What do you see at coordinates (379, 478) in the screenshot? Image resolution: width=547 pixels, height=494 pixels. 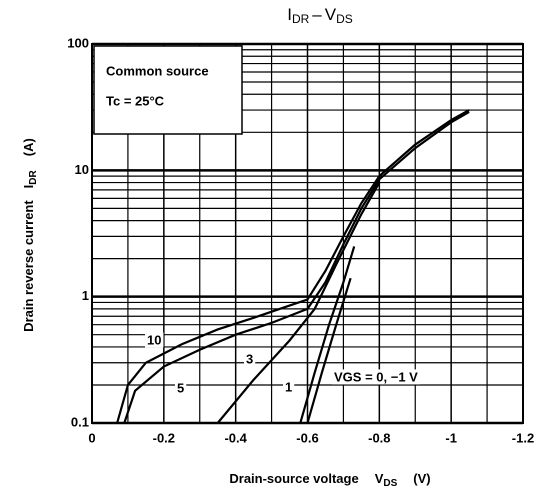 I see `label-part: V` at bounding box center [379, 478].